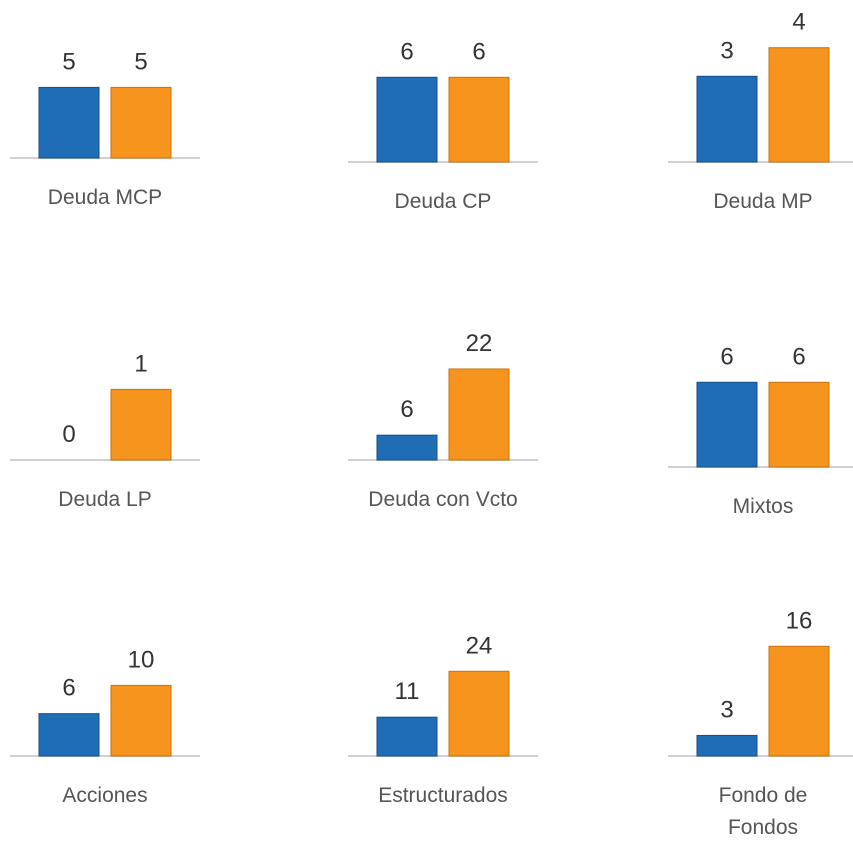  I want to click on panel-title: Mixtos, so click(763, 506).